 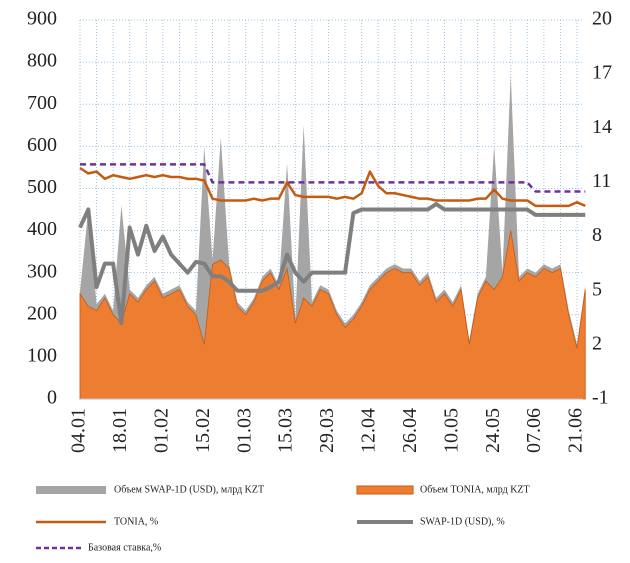 What do you see at coordinates (42, 19) in the screenshot?
I see `y-tick-label: 900` at bounding box center [42, 19].